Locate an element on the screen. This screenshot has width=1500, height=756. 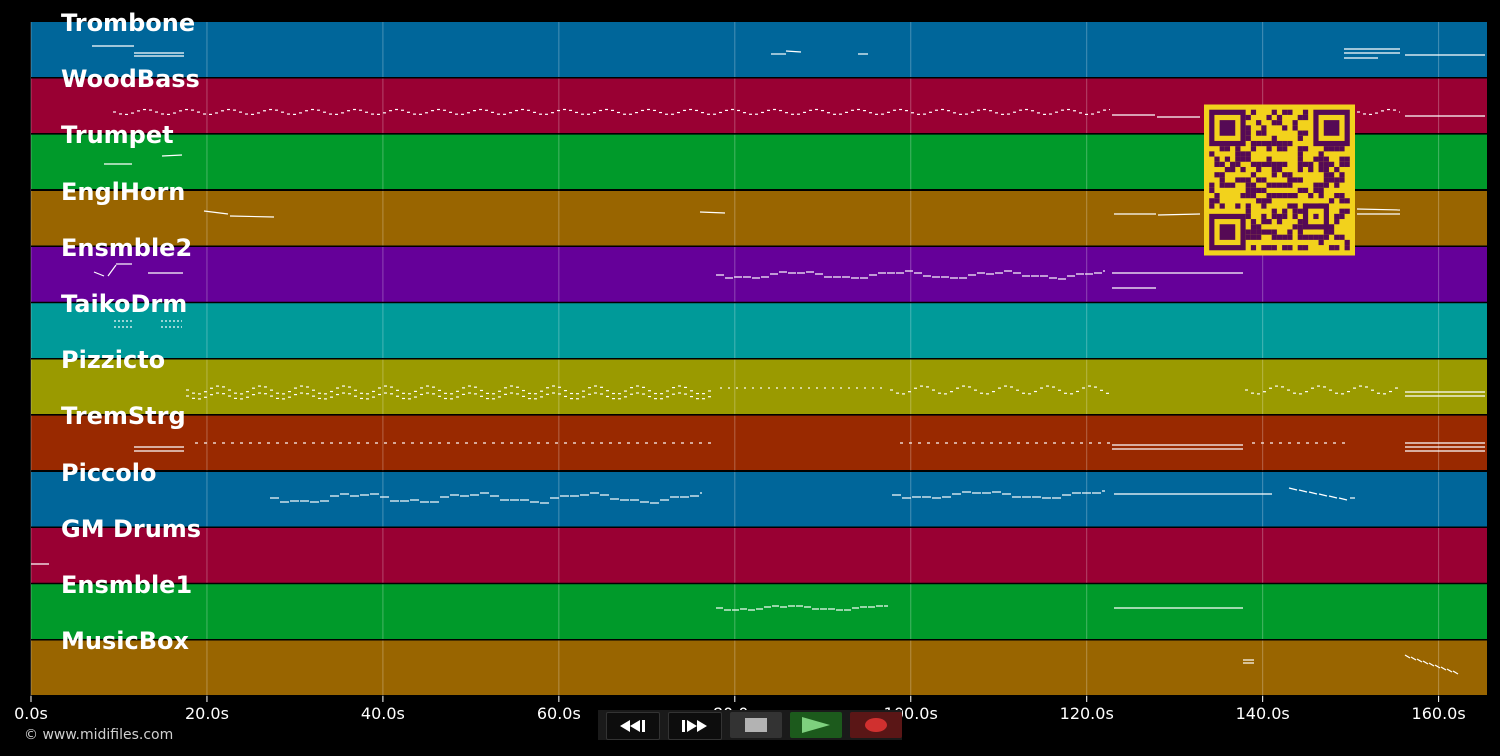
track-lane-ensmble2: Ensmble2 is located at coordinates (759, 268).